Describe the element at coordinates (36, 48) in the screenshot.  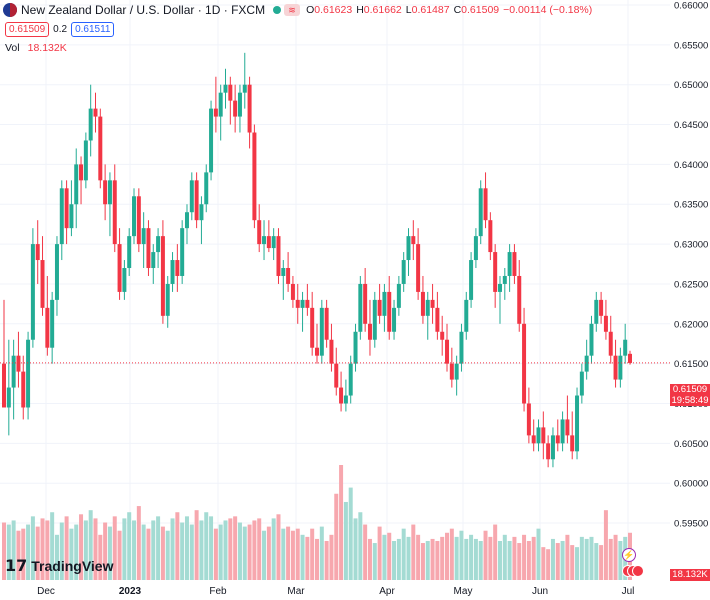
I see `volume-legend: Vol 18.132K` at that location.